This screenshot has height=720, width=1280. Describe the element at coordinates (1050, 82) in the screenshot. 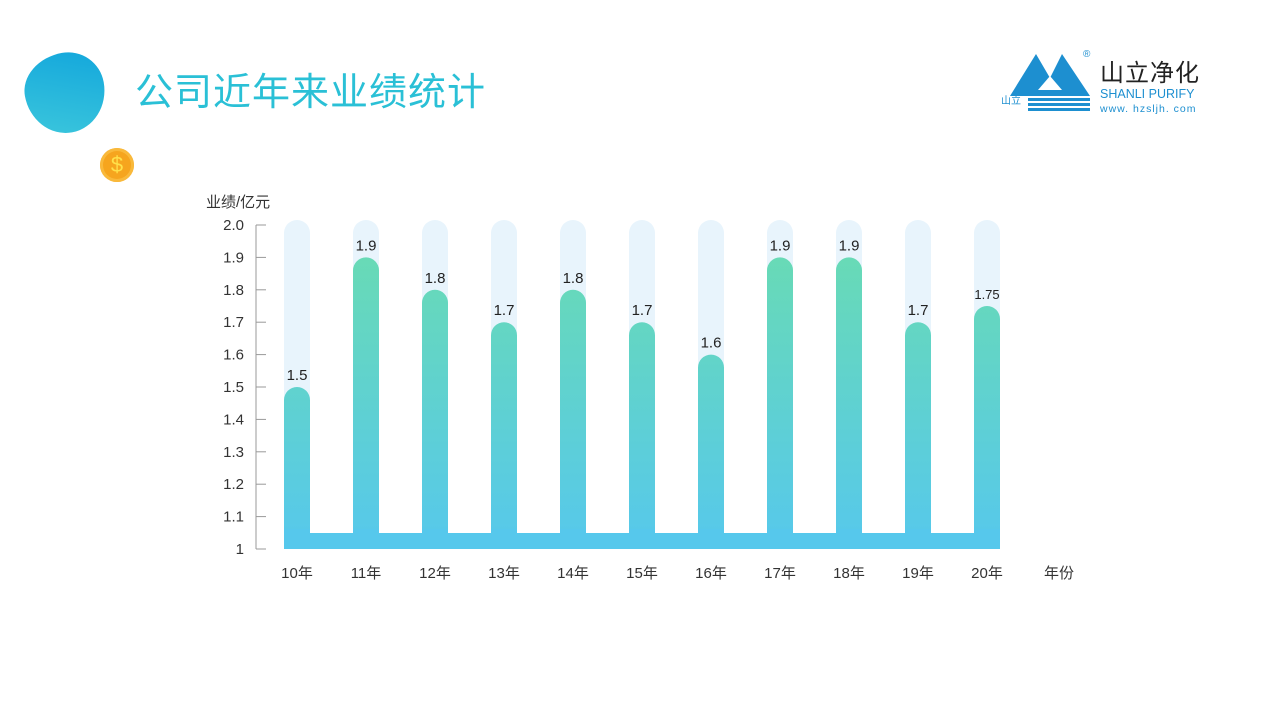

I see `logo-mountain-icon` at that location.